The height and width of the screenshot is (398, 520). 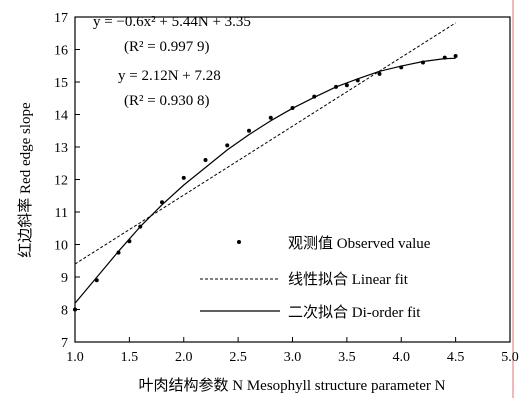 What do you see at coordinates (25, 180) in the screenshot?
I see `y-axis-title: 红边斜率 Red edge slope` at bounding box center [25, 180].